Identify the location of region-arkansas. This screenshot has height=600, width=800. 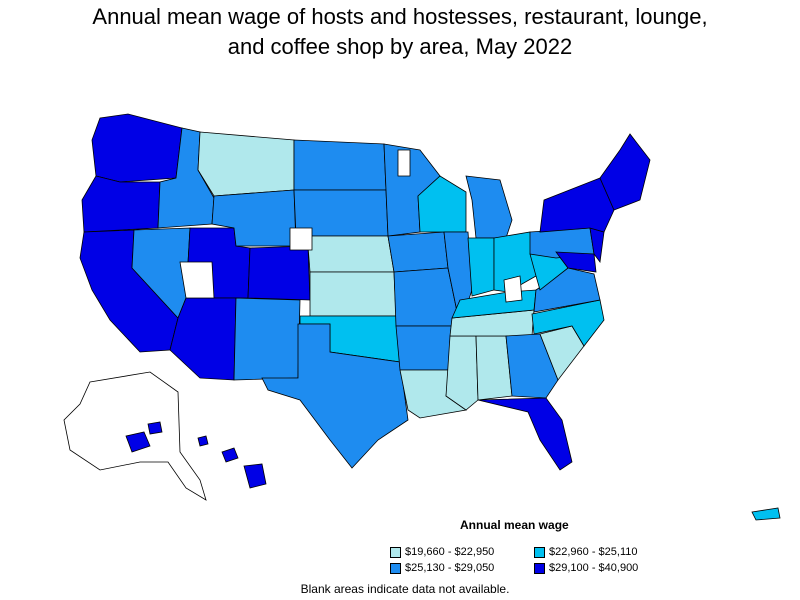
(424, 348).